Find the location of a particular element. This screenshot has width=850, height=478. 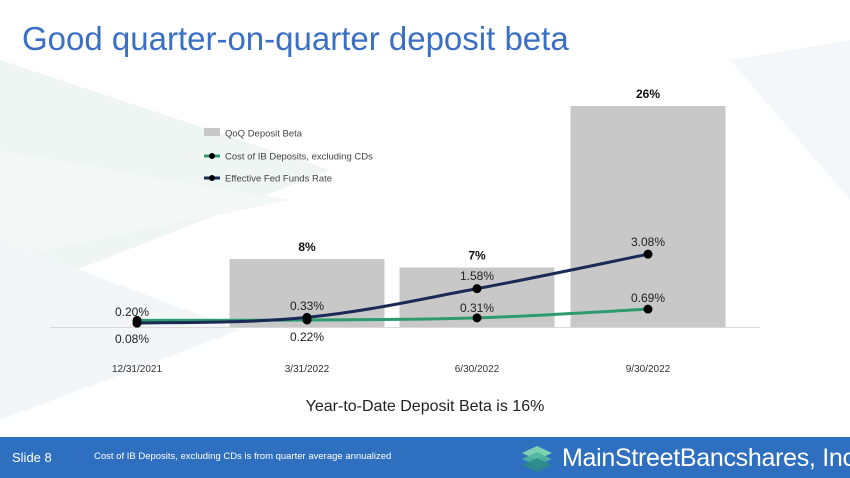

legend-marker-cost is located at coordinates (212, 156).